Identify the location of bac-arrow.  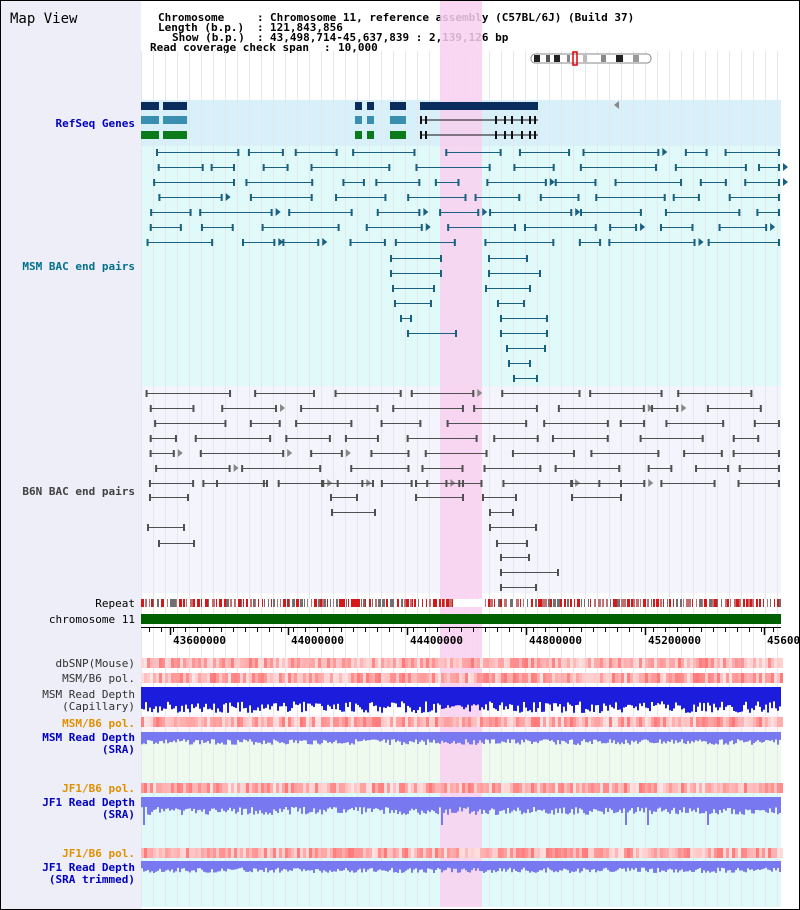
(651, 483).